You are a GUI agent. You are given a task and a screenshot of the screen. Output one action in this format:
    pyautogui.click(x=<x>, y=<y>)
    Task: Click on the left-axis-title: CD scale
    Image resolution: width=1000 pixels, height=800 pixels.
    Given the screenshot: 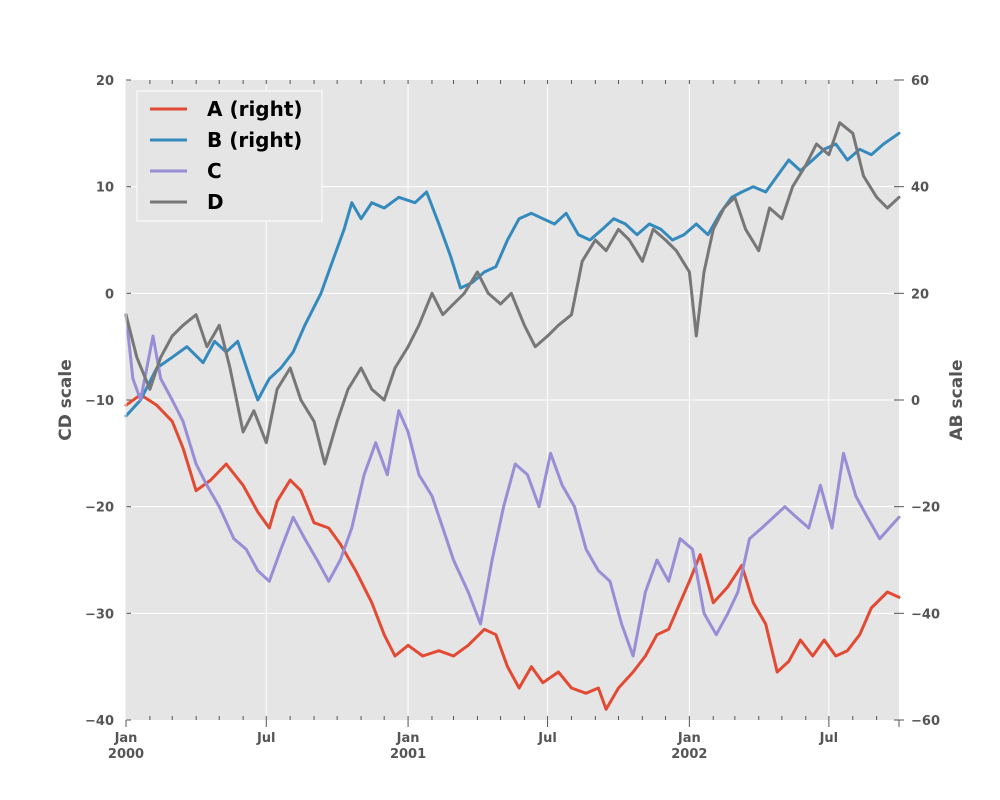 What is the action you would take?
    pyautogui.click(x=66, y=400)
    